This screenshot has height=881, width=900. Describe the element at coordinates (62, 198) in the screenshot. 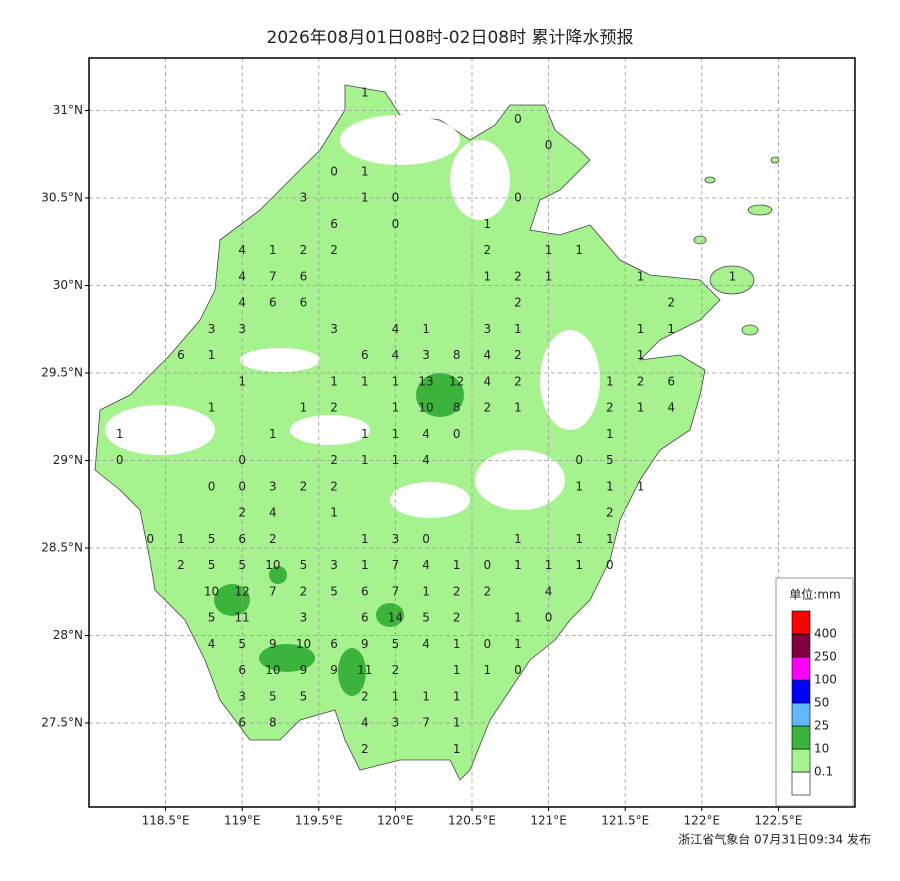

I see `y-tick-label: 30.5°N` at that location.